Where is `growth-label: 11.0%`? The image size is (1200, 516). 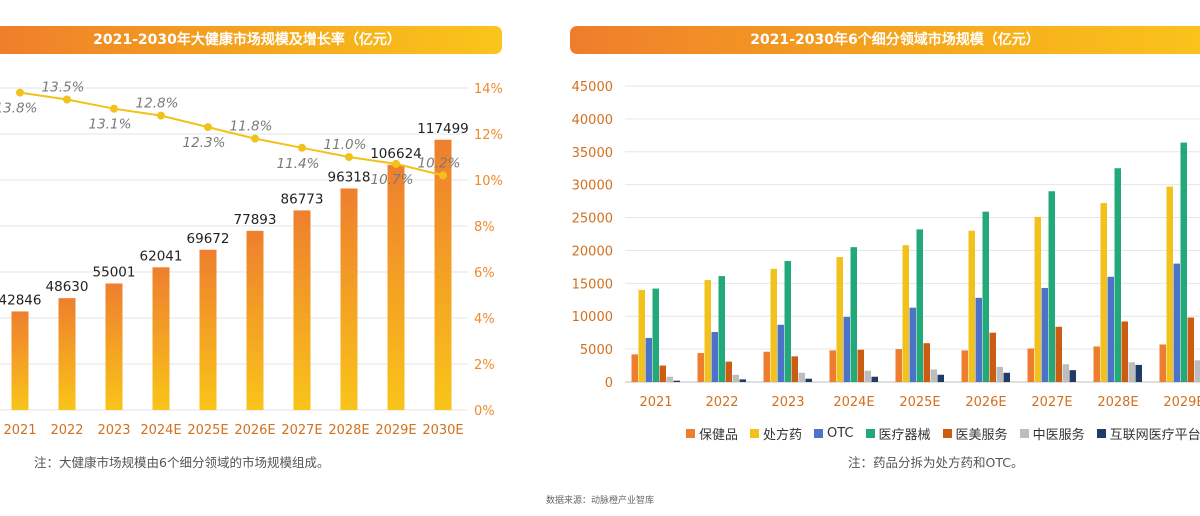
growth-label: 11.0% is located at coordinates (345, 145).